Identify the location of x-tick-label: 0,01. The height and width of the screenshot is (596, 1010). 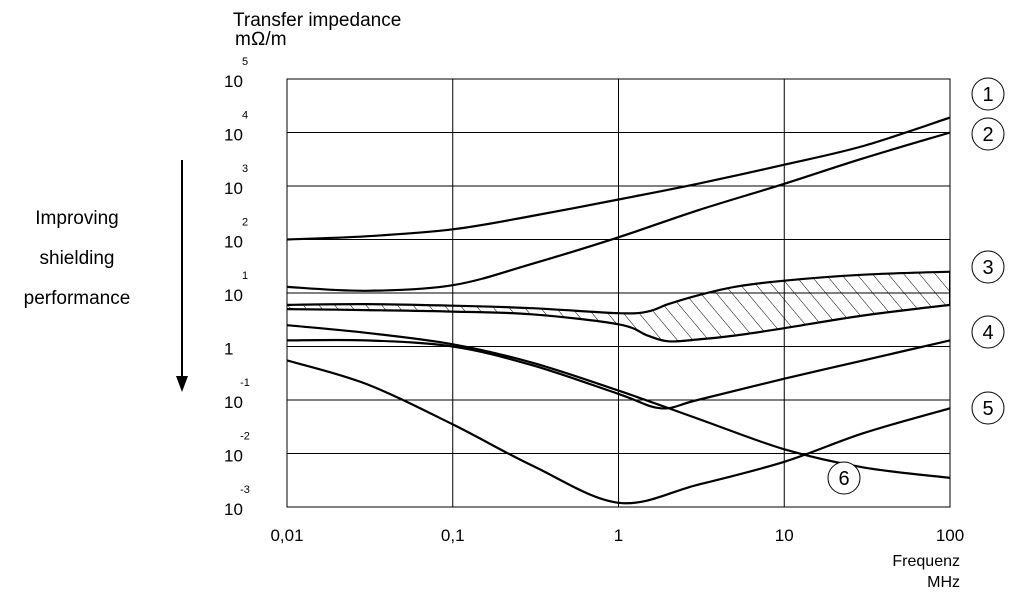
(286, 535).